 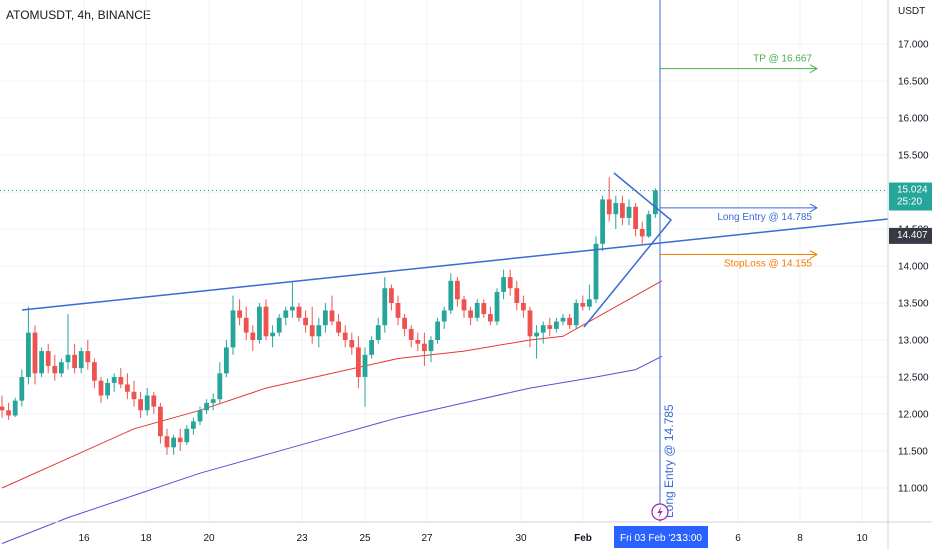 I want to click on take-profit: TP @ 16.667, so click(x=739, y=64).